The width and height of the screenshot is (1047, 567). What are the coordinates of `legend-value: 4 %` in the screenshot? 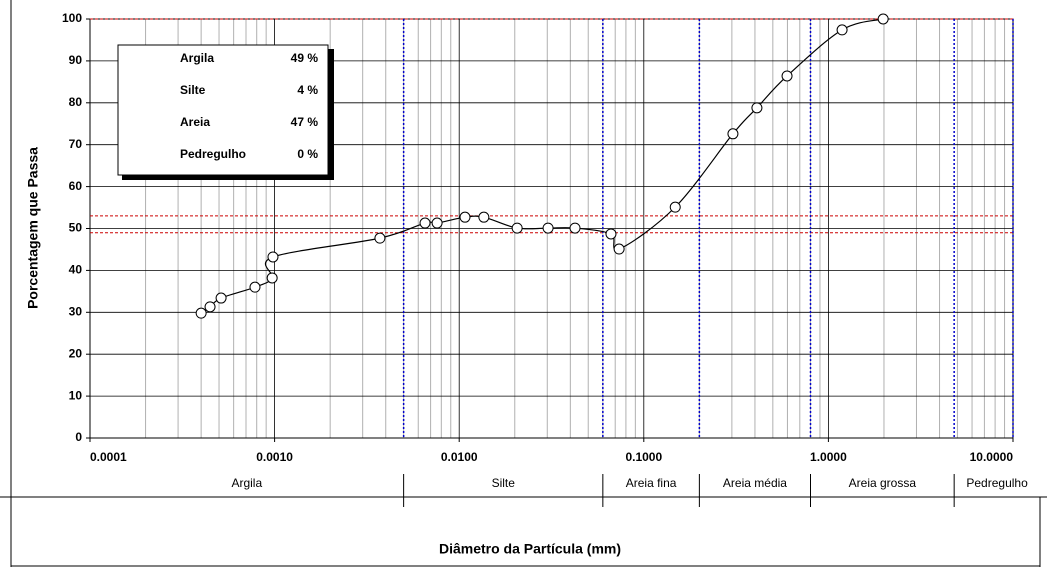 It's located at (307, 90).